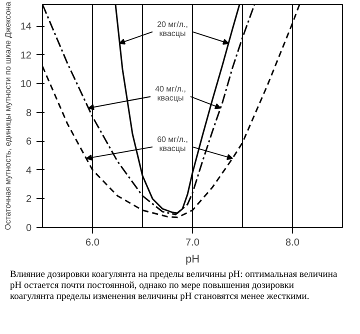 The width and height of the screenshot is (360, 334). Describe the element at coordinates (26, 56) in the screenshot. I see `y-tick-label: 12` at that location.